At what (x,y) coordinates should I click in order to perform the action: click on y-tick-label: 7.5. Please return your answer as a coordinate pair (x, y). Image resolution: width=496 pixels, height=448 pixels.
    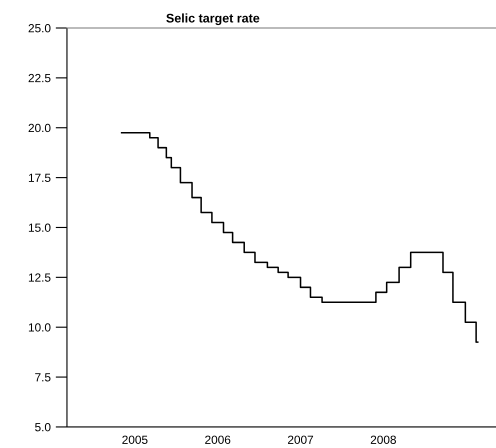
    Looking at the image, I should click on (42, 377).